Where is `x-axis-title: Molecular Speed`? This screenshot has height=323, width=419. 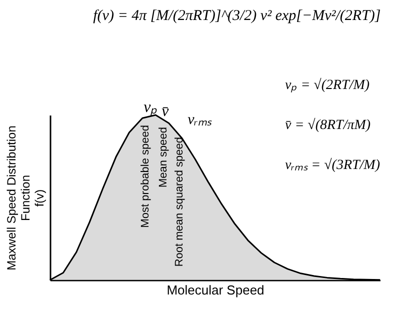 x-axis-title: Molecular Speed is located at coordinates (215, 290).